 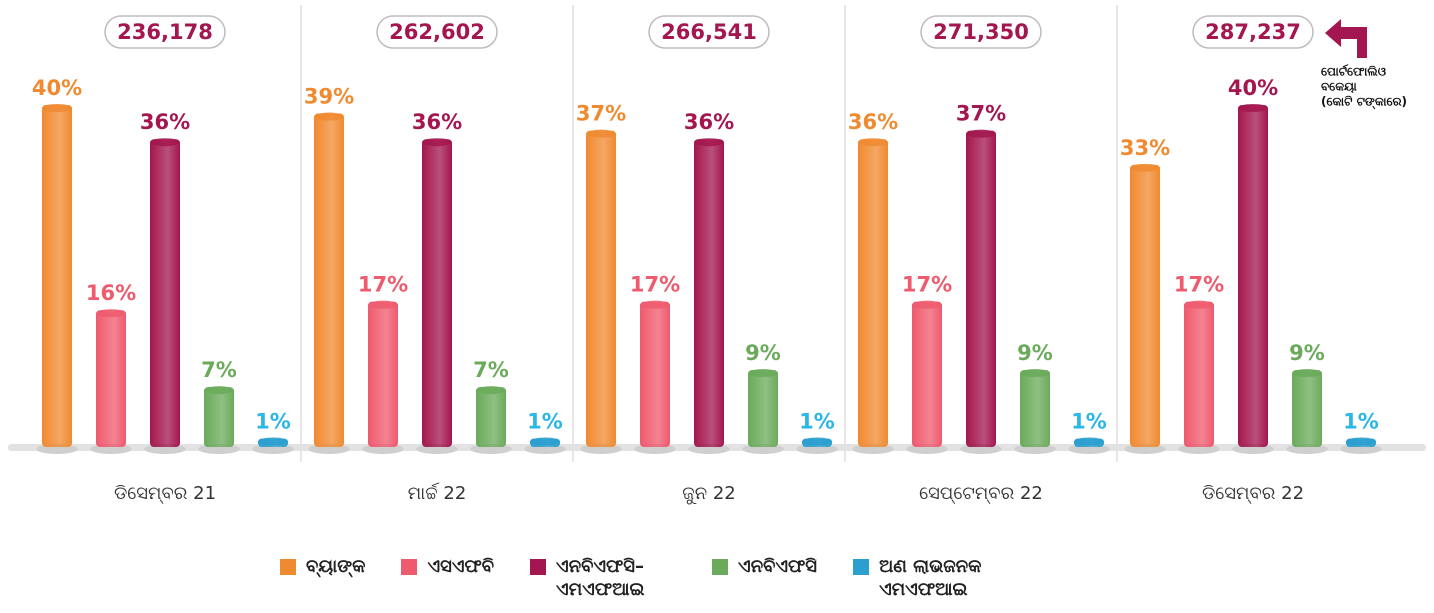 I want to click on legend-label: ଏନବିଏଫସି–ଏମଏଫଆଇ, so click(x=600, y=578).